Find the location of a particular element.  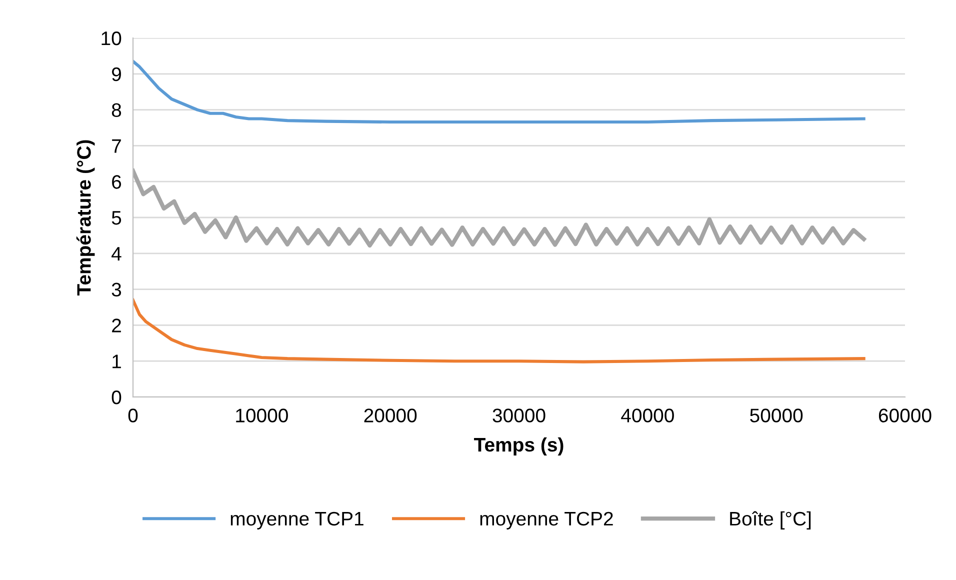

x-tick-label: 10000 is located at coordinates (262, 415).